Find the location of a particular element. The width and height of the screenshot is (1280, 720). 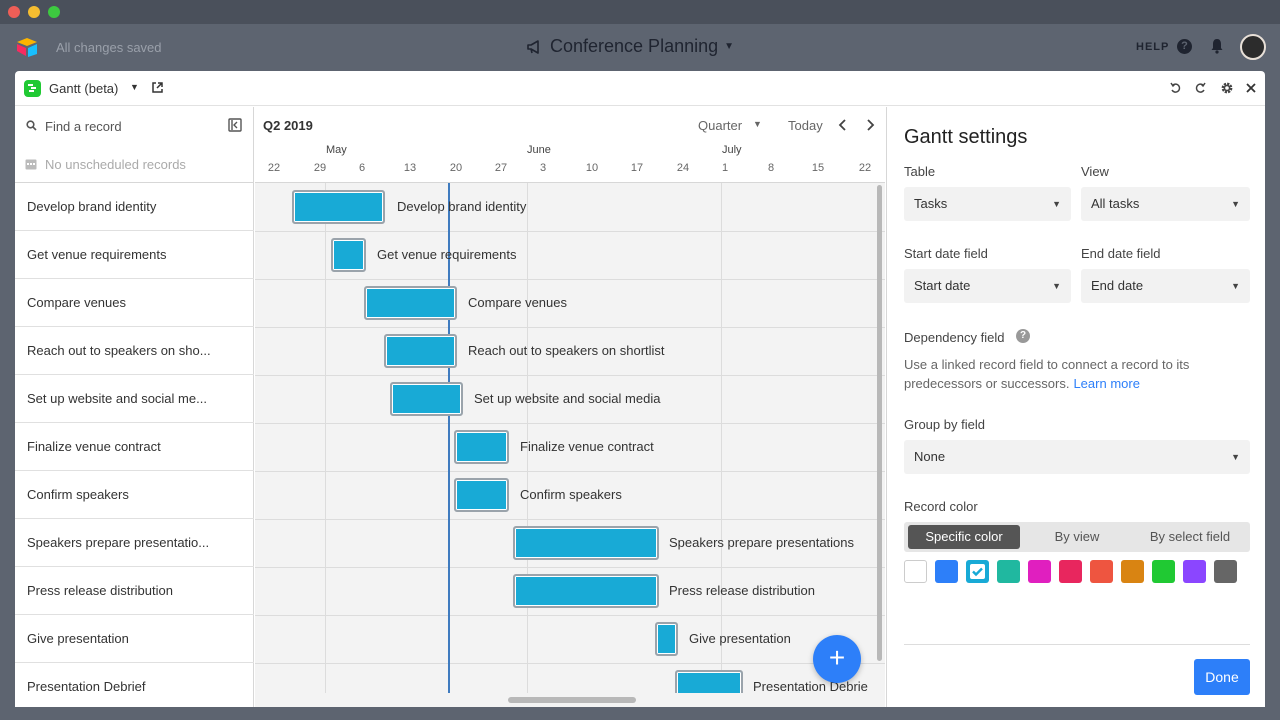

gear-icon is located at coordinates (1227, 88).